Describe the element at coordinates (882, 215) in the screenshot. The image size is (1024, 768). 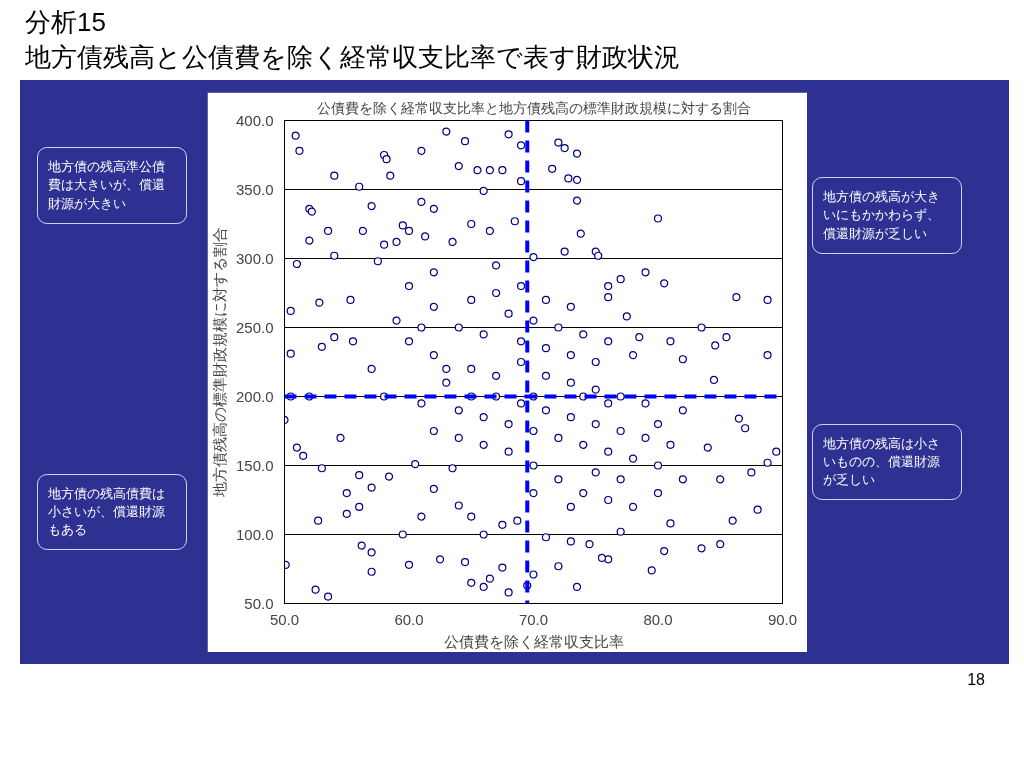
I see `text: 地方債の残高が大きいにもかかわらず、償還財源が乏しい` at that location.